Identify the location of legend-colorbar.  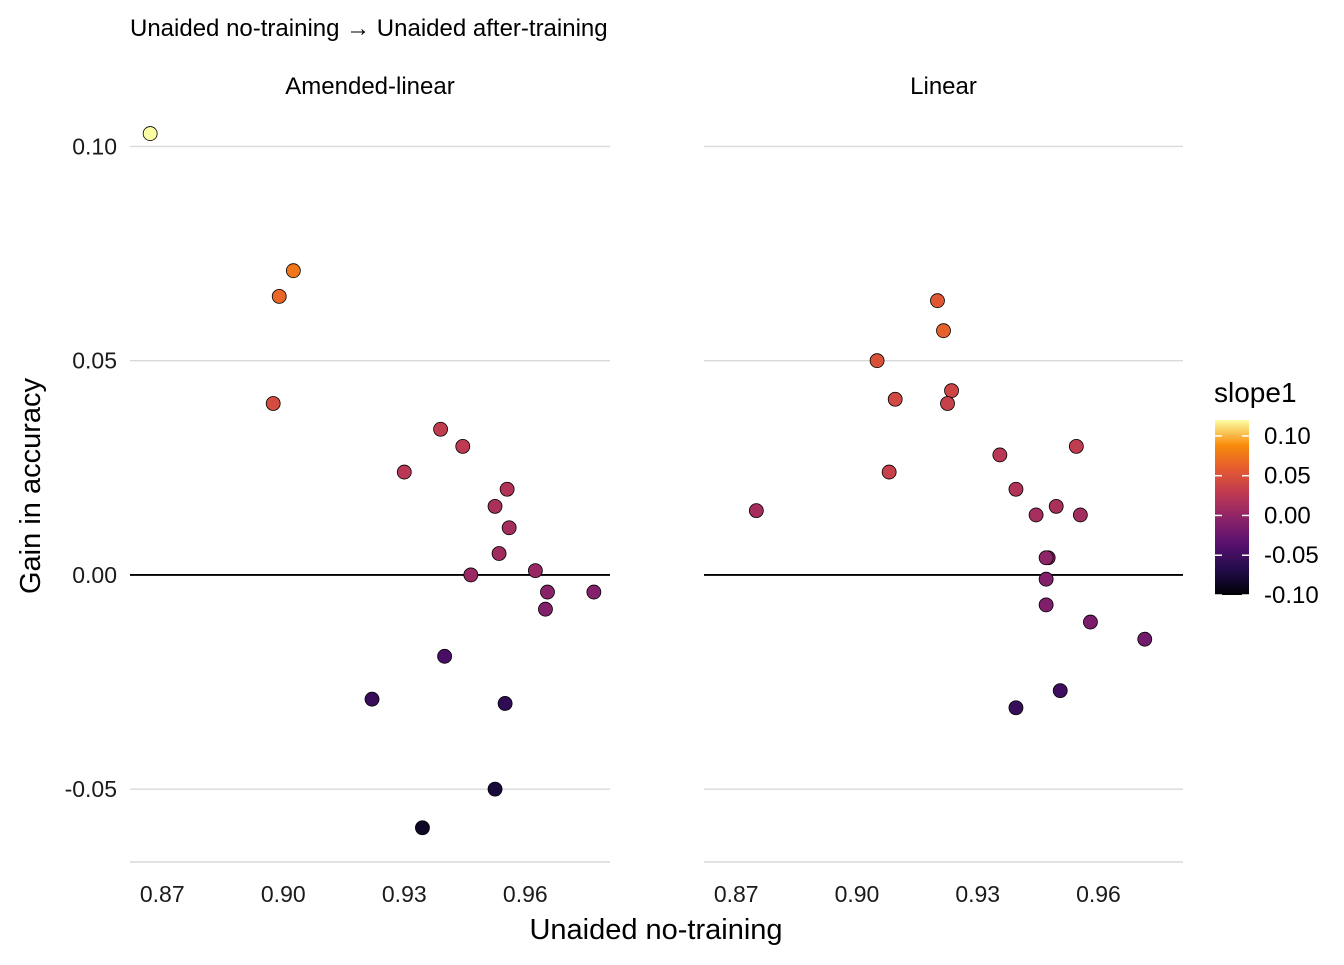
(1232, 507).